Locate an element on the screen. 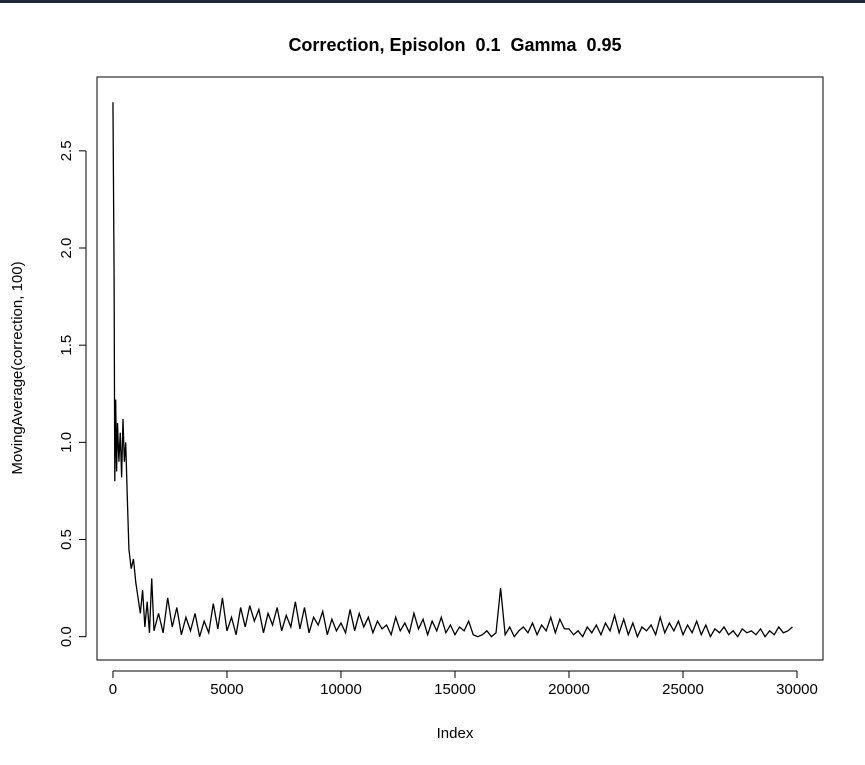 Image resolution: width=865 pixels, height=765 pixels. chart-title: Correction, Episolon 0.1 Gamma 0.95 is located at coordinates (454, 45).